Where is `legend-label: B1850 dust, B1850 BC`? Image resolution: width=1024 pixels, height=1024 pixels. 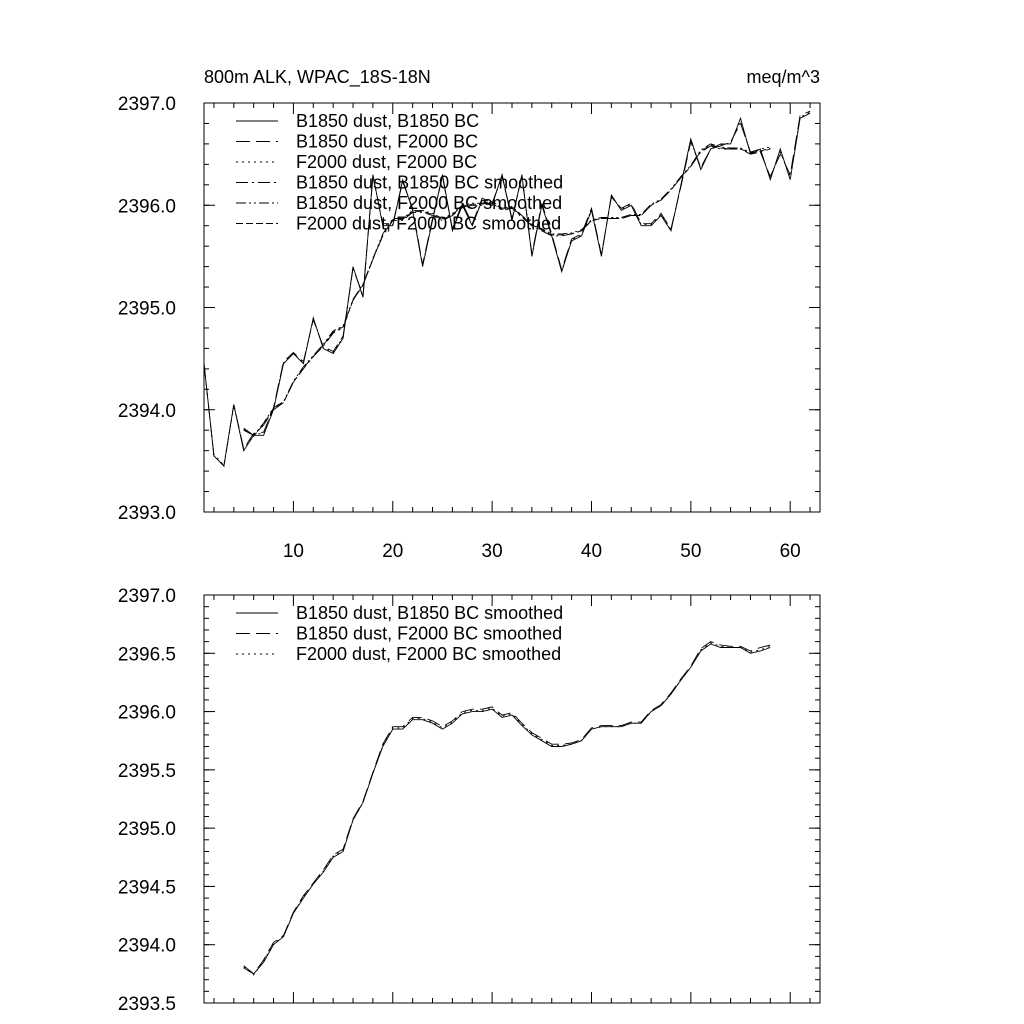
legend-label: B1850 dust, B1850 BC is located at coordinates (387, 121).